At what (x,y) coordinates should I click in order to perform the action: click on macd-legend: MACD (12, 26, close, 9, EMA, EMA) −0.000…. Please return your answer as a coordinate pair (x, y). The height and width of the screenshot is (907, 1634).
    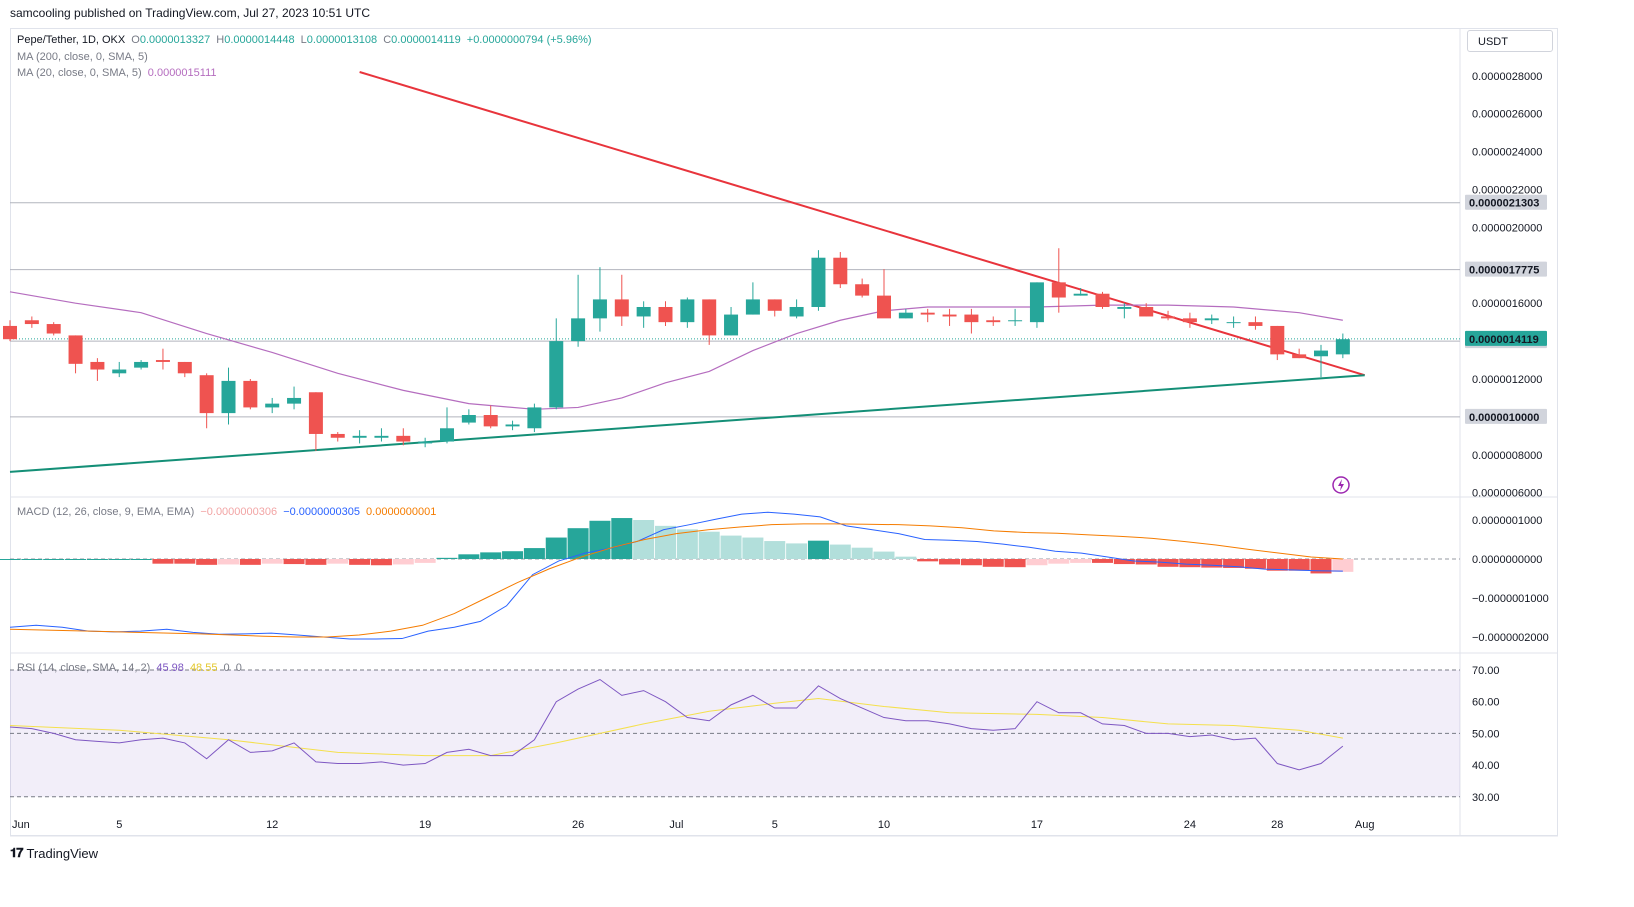
    Looking at the image, I should click on (228, 512).